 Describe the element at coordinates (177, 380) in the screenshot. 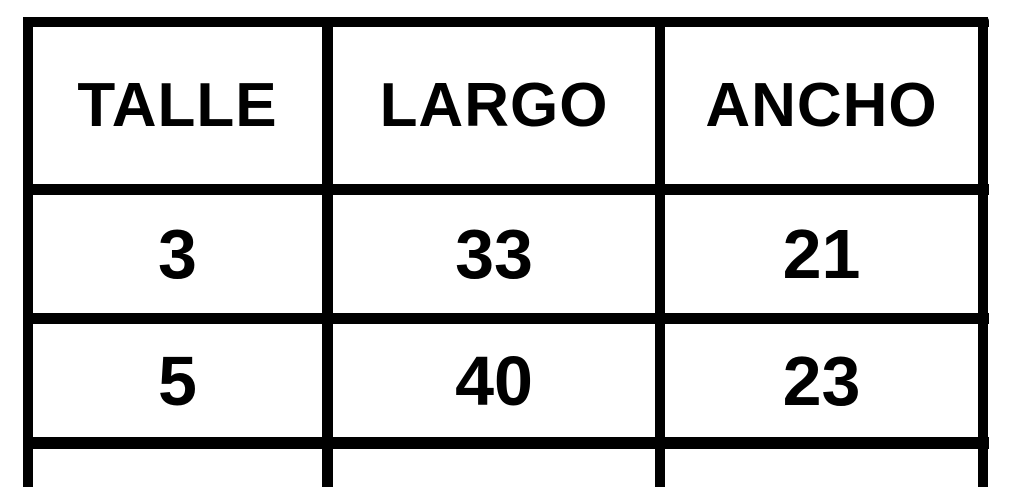

I see `table-cell-talle: 5` at that location.